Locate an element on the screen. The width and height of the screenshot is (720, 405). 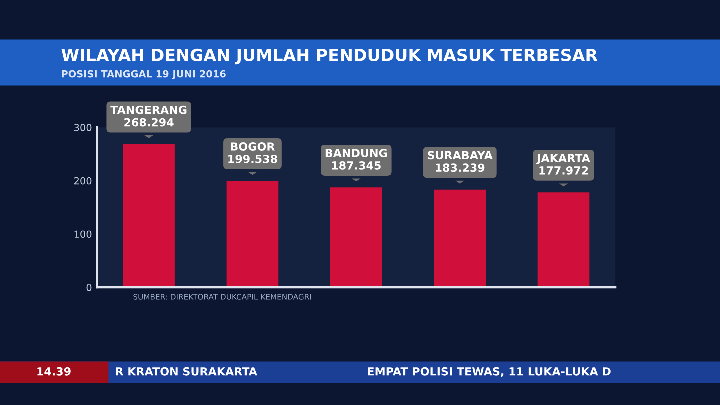
x-tick-label: SURABAYA is located at coordinates (460, 155).